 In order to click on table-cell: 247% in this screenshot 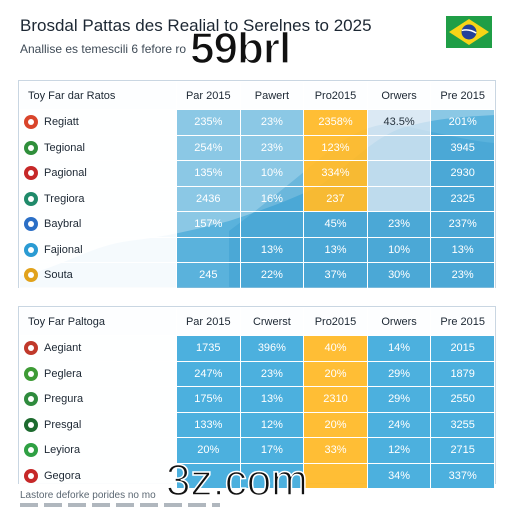, I will do `click(208, 373)`.